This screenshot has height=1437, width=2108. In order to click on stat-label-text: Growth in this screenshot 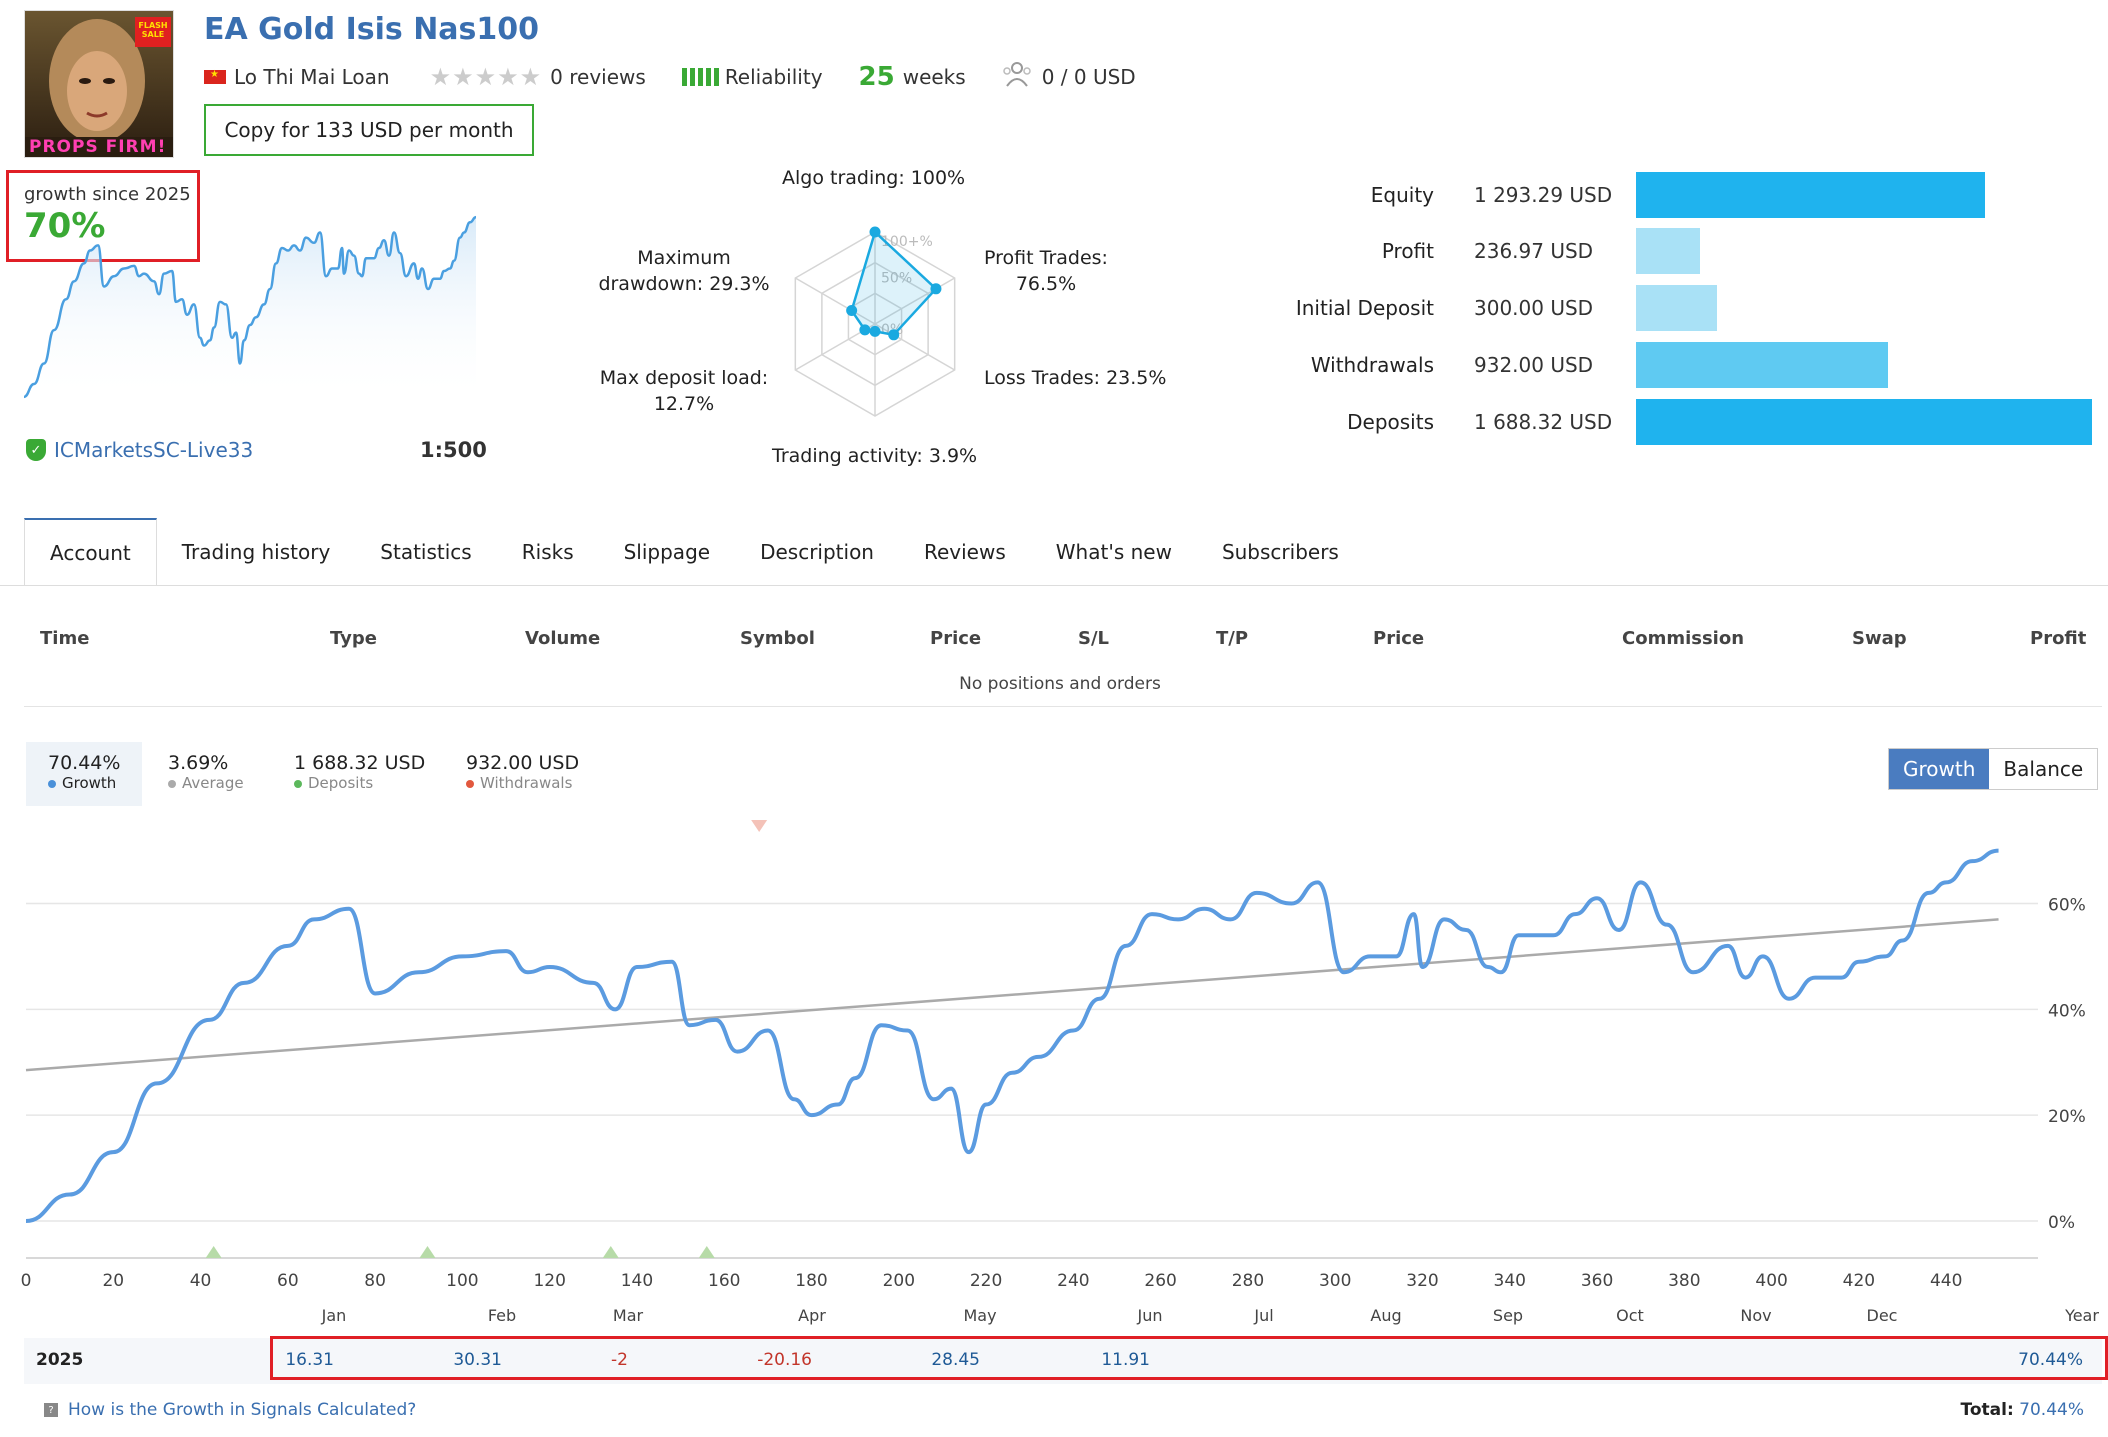, I will do `click(89, 783)`.